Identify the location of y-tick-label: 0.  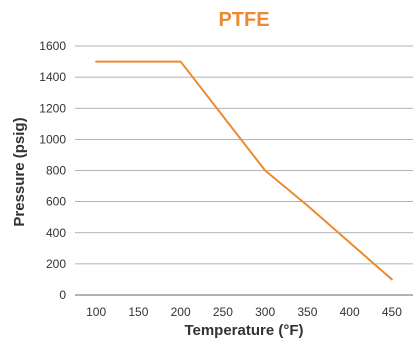
(62, 295).